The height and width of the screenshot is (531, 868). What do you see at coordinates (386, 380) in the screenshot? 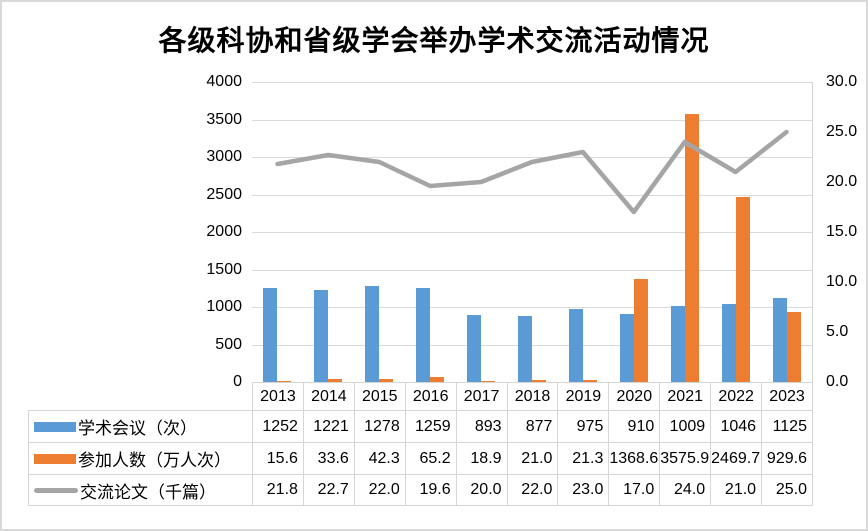
I see `bar-series2-2015` at bounding box center [386, 380].